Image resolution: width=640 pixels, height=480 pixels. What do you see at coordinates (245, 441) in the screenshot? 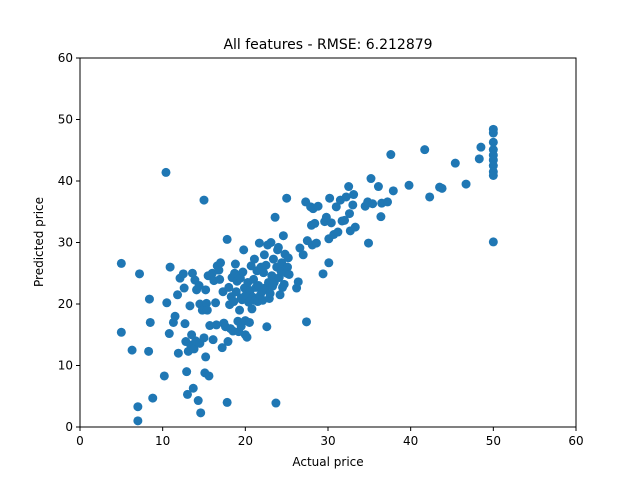
I see `x-tick-label: 20` at bounding box center [245, 441].